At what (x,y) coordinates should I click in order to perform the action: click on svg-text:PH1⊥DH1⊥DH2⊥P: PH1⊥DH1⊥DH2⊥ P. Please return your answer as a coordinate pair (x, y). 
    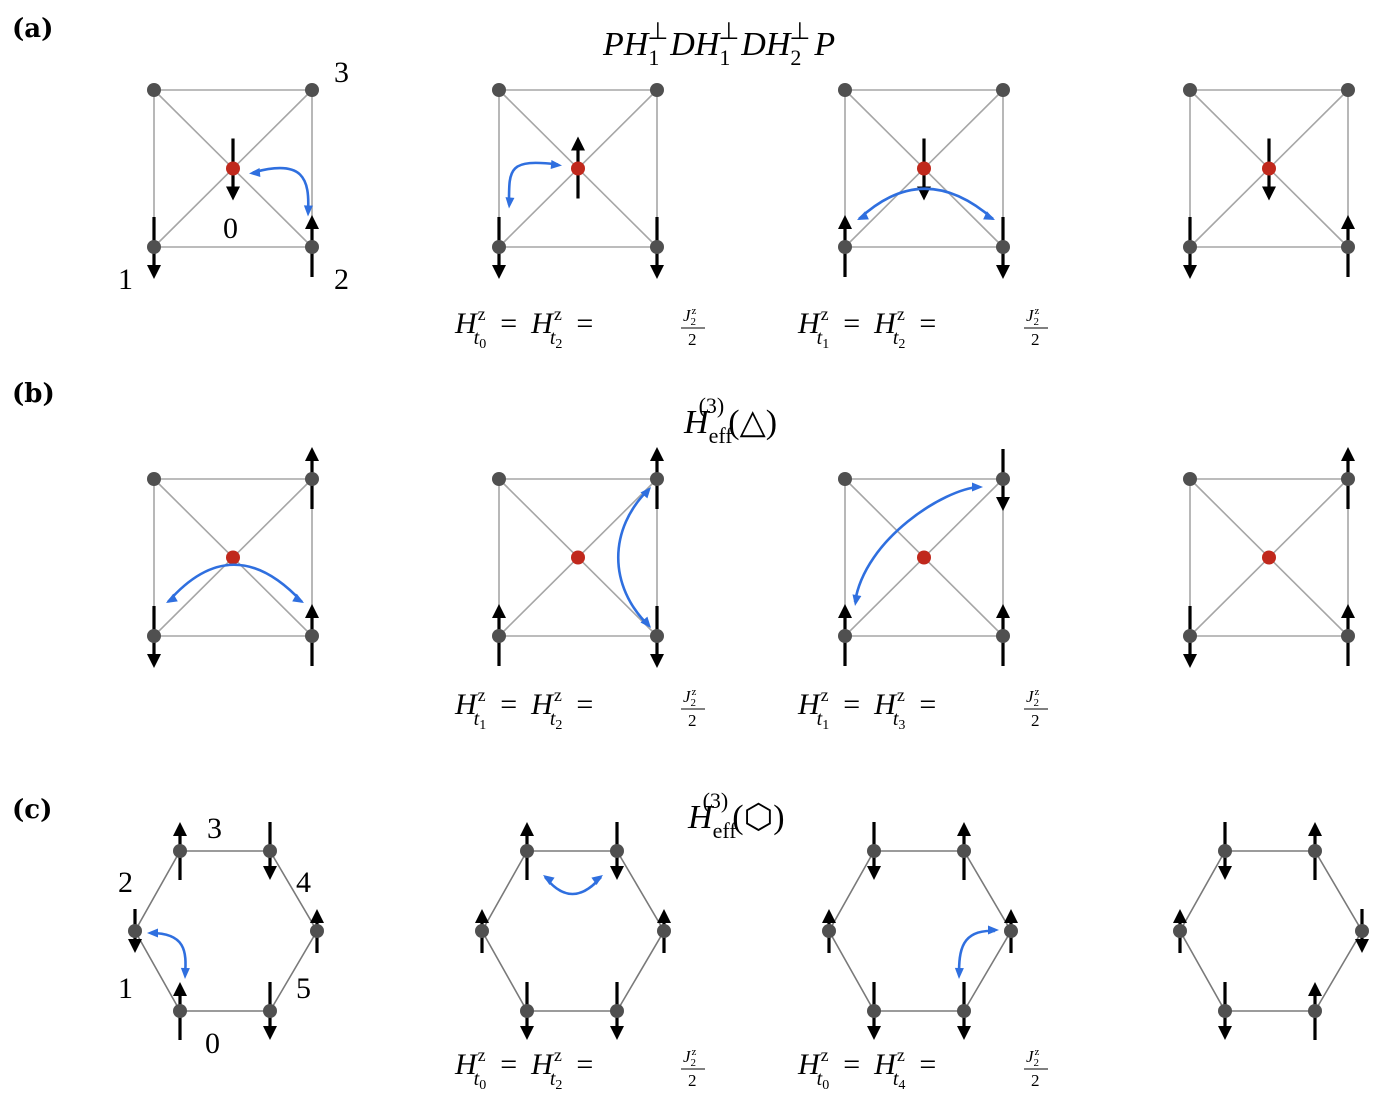
    Looking at the image, I should click on (718, 44).